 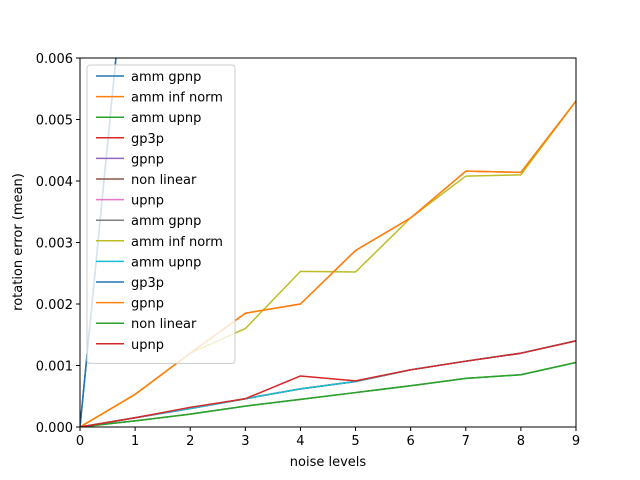 I want to click on x-tick-label: 4, so click(x=300, y=441).